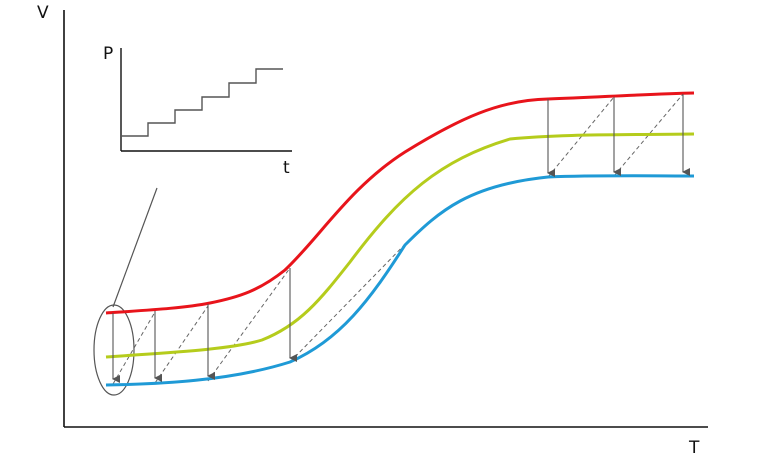 The height and width of the screenshot is (461, 768). What do you see at coordinates (108, 54) in the screenshot?
I see `inset-y-label: P` at bounding box center [108, 54].